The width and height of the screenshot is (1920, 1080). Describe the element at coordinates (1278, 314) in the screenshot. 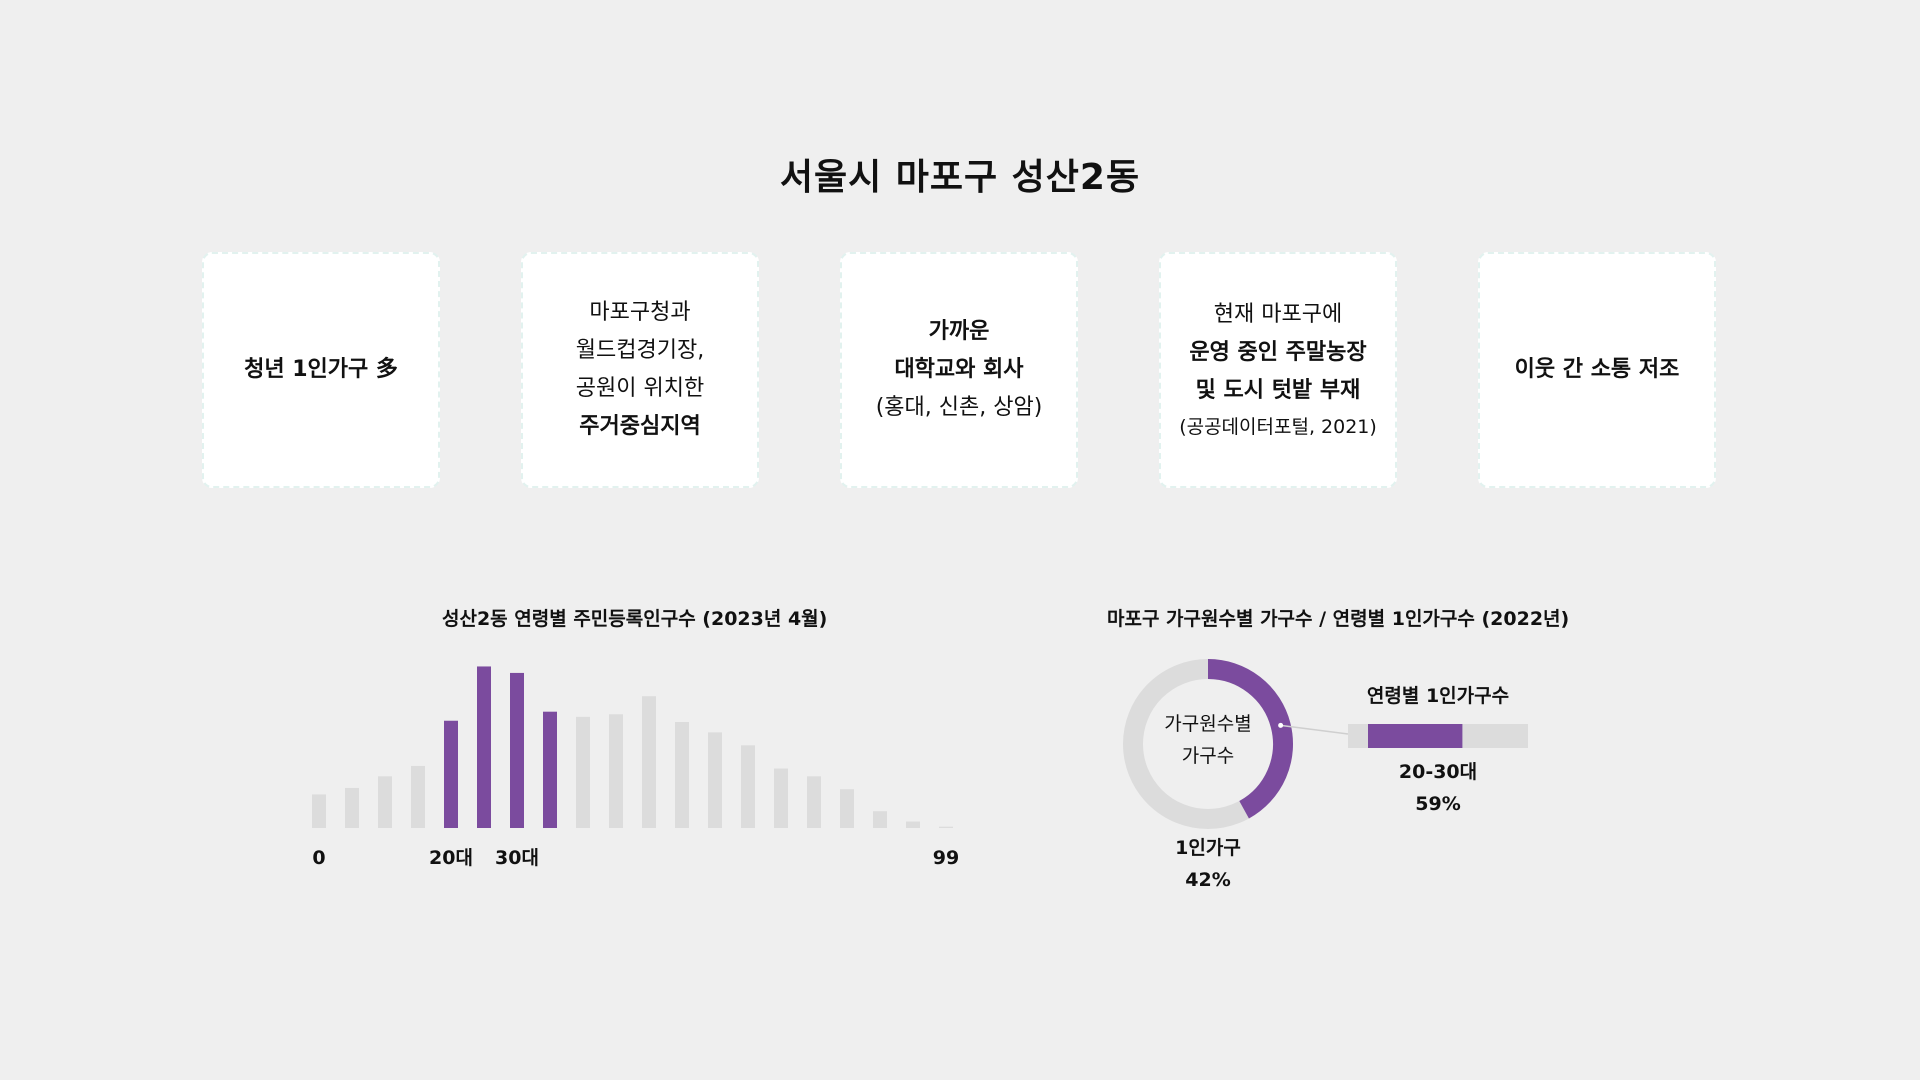

I see `card-line: 현재 마포구에` at that location.